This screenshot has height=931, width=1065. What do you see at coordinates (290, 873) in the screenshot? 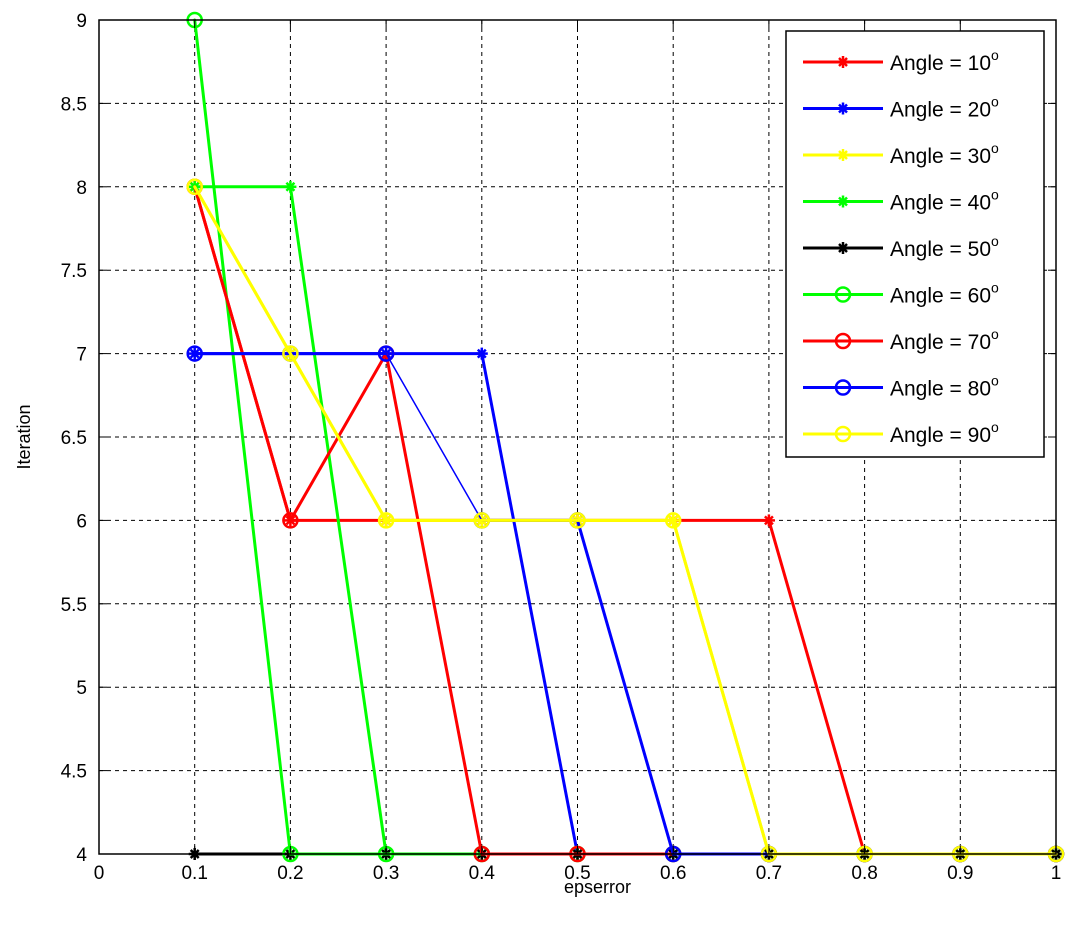
I see `x-tick-label: 0.2` at bounding box center [290, 873].